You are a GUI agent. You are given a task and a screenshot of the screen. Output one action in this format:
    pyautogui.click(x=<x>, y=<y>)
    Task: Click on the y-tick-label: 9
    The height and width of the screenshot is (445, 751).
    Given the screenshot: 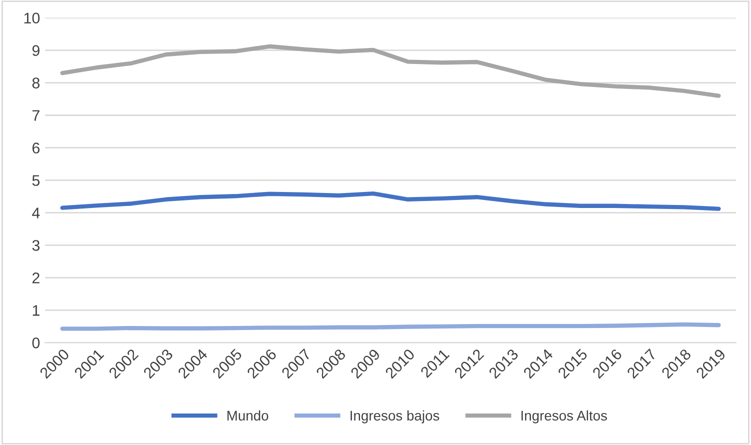 What is the action you would take?
    pyautogui.click(x=36, y=50)
    